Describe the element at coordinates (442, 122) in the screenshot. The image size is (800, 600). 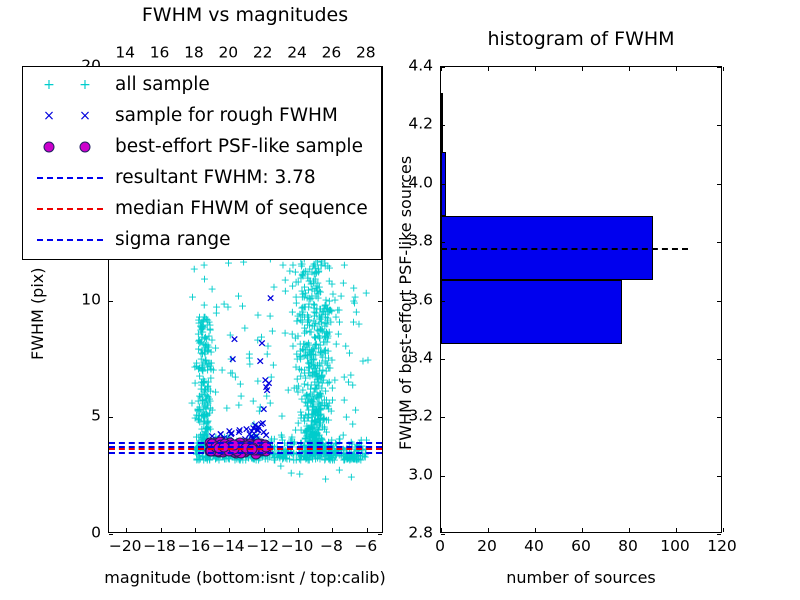
I see `histogram-bar` at that location.